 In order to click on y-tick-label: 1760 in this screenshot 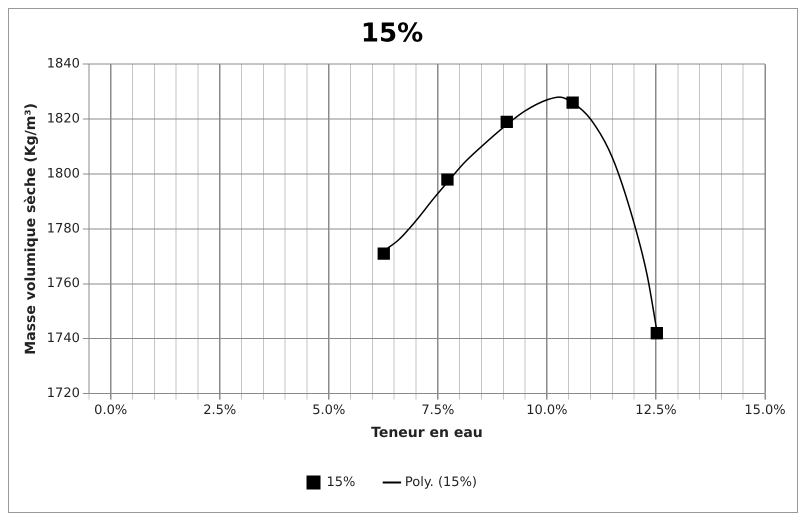, I will do `click(63, 284)`.